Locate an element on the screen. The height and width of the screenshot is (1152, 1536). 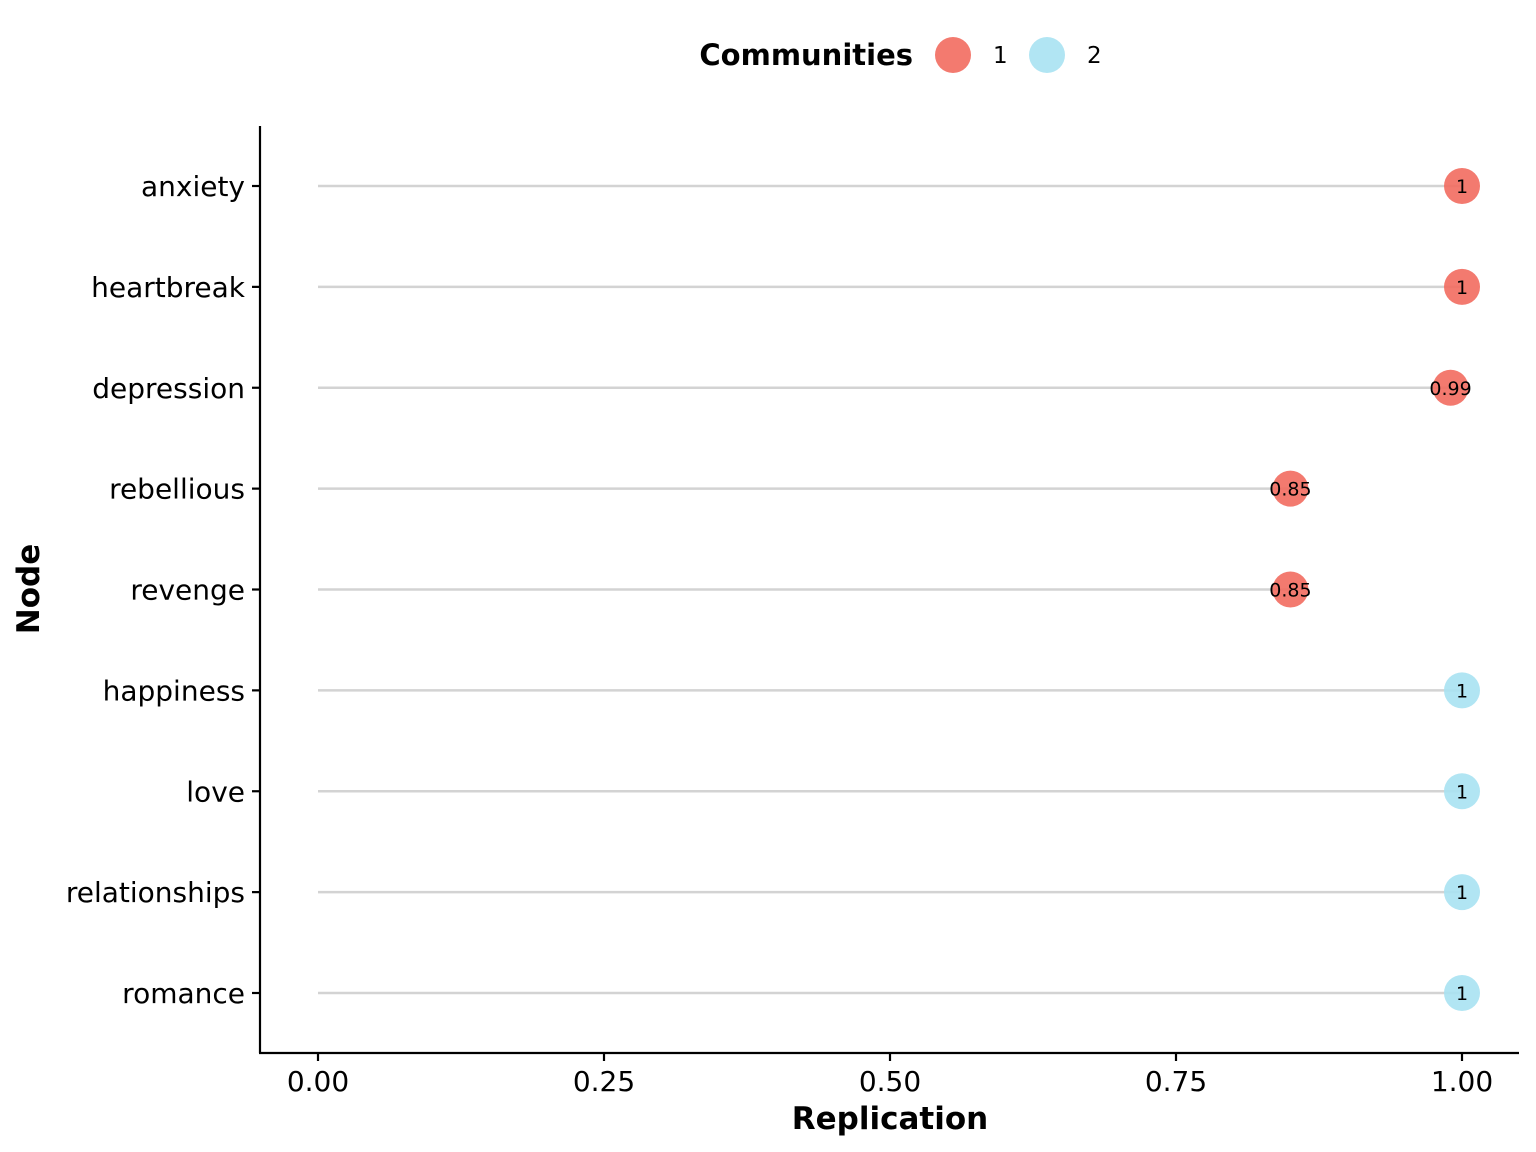
y-tick-label-happiness: happiness is located at coordinates (174, 690).